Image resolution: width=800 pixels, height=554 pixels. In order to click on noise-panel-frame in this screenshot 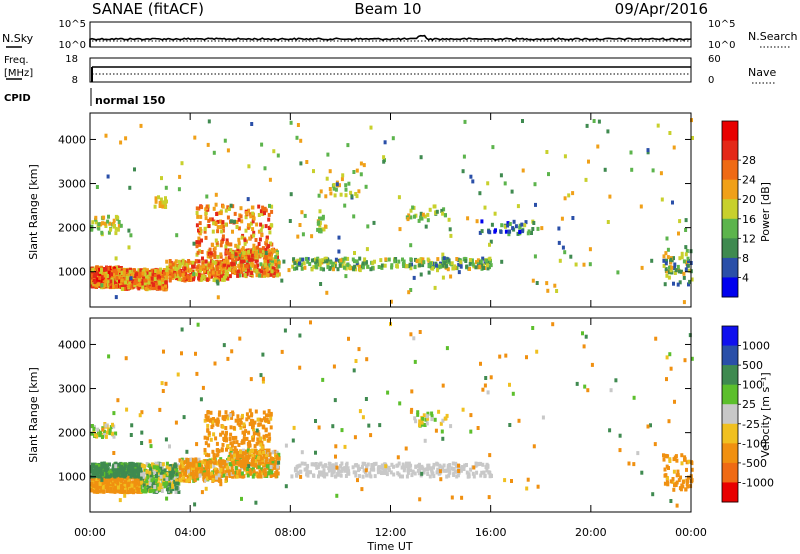, I will do `click(390, 34)`.